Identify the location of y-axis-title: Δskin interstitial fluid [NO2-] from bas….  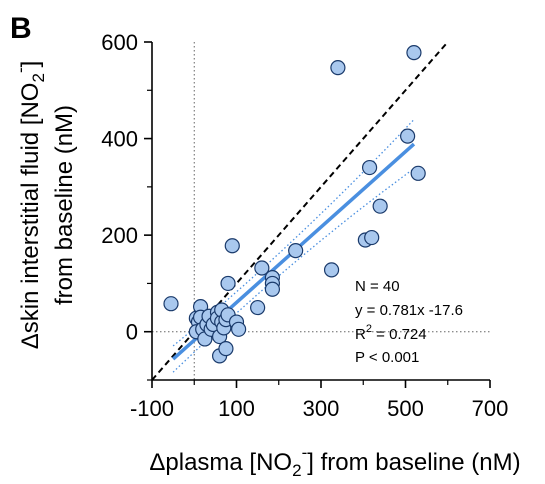
(44, 205).